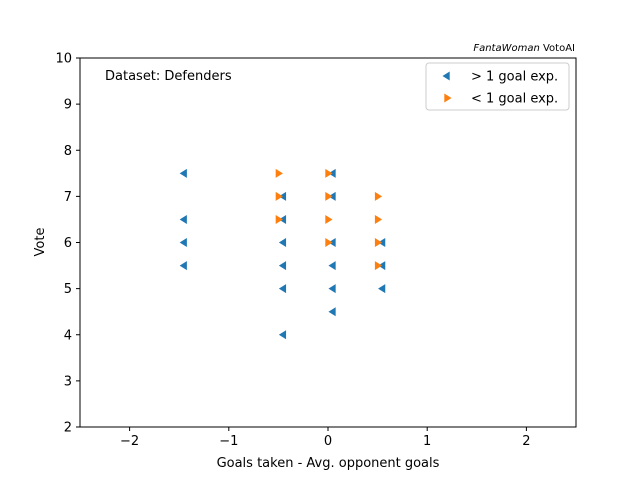 The height and width of the screenshot is (485, 640). Describe the element at coordinates (68, 197) in the screenshot. I see `y-tick-label: 7` at that location.